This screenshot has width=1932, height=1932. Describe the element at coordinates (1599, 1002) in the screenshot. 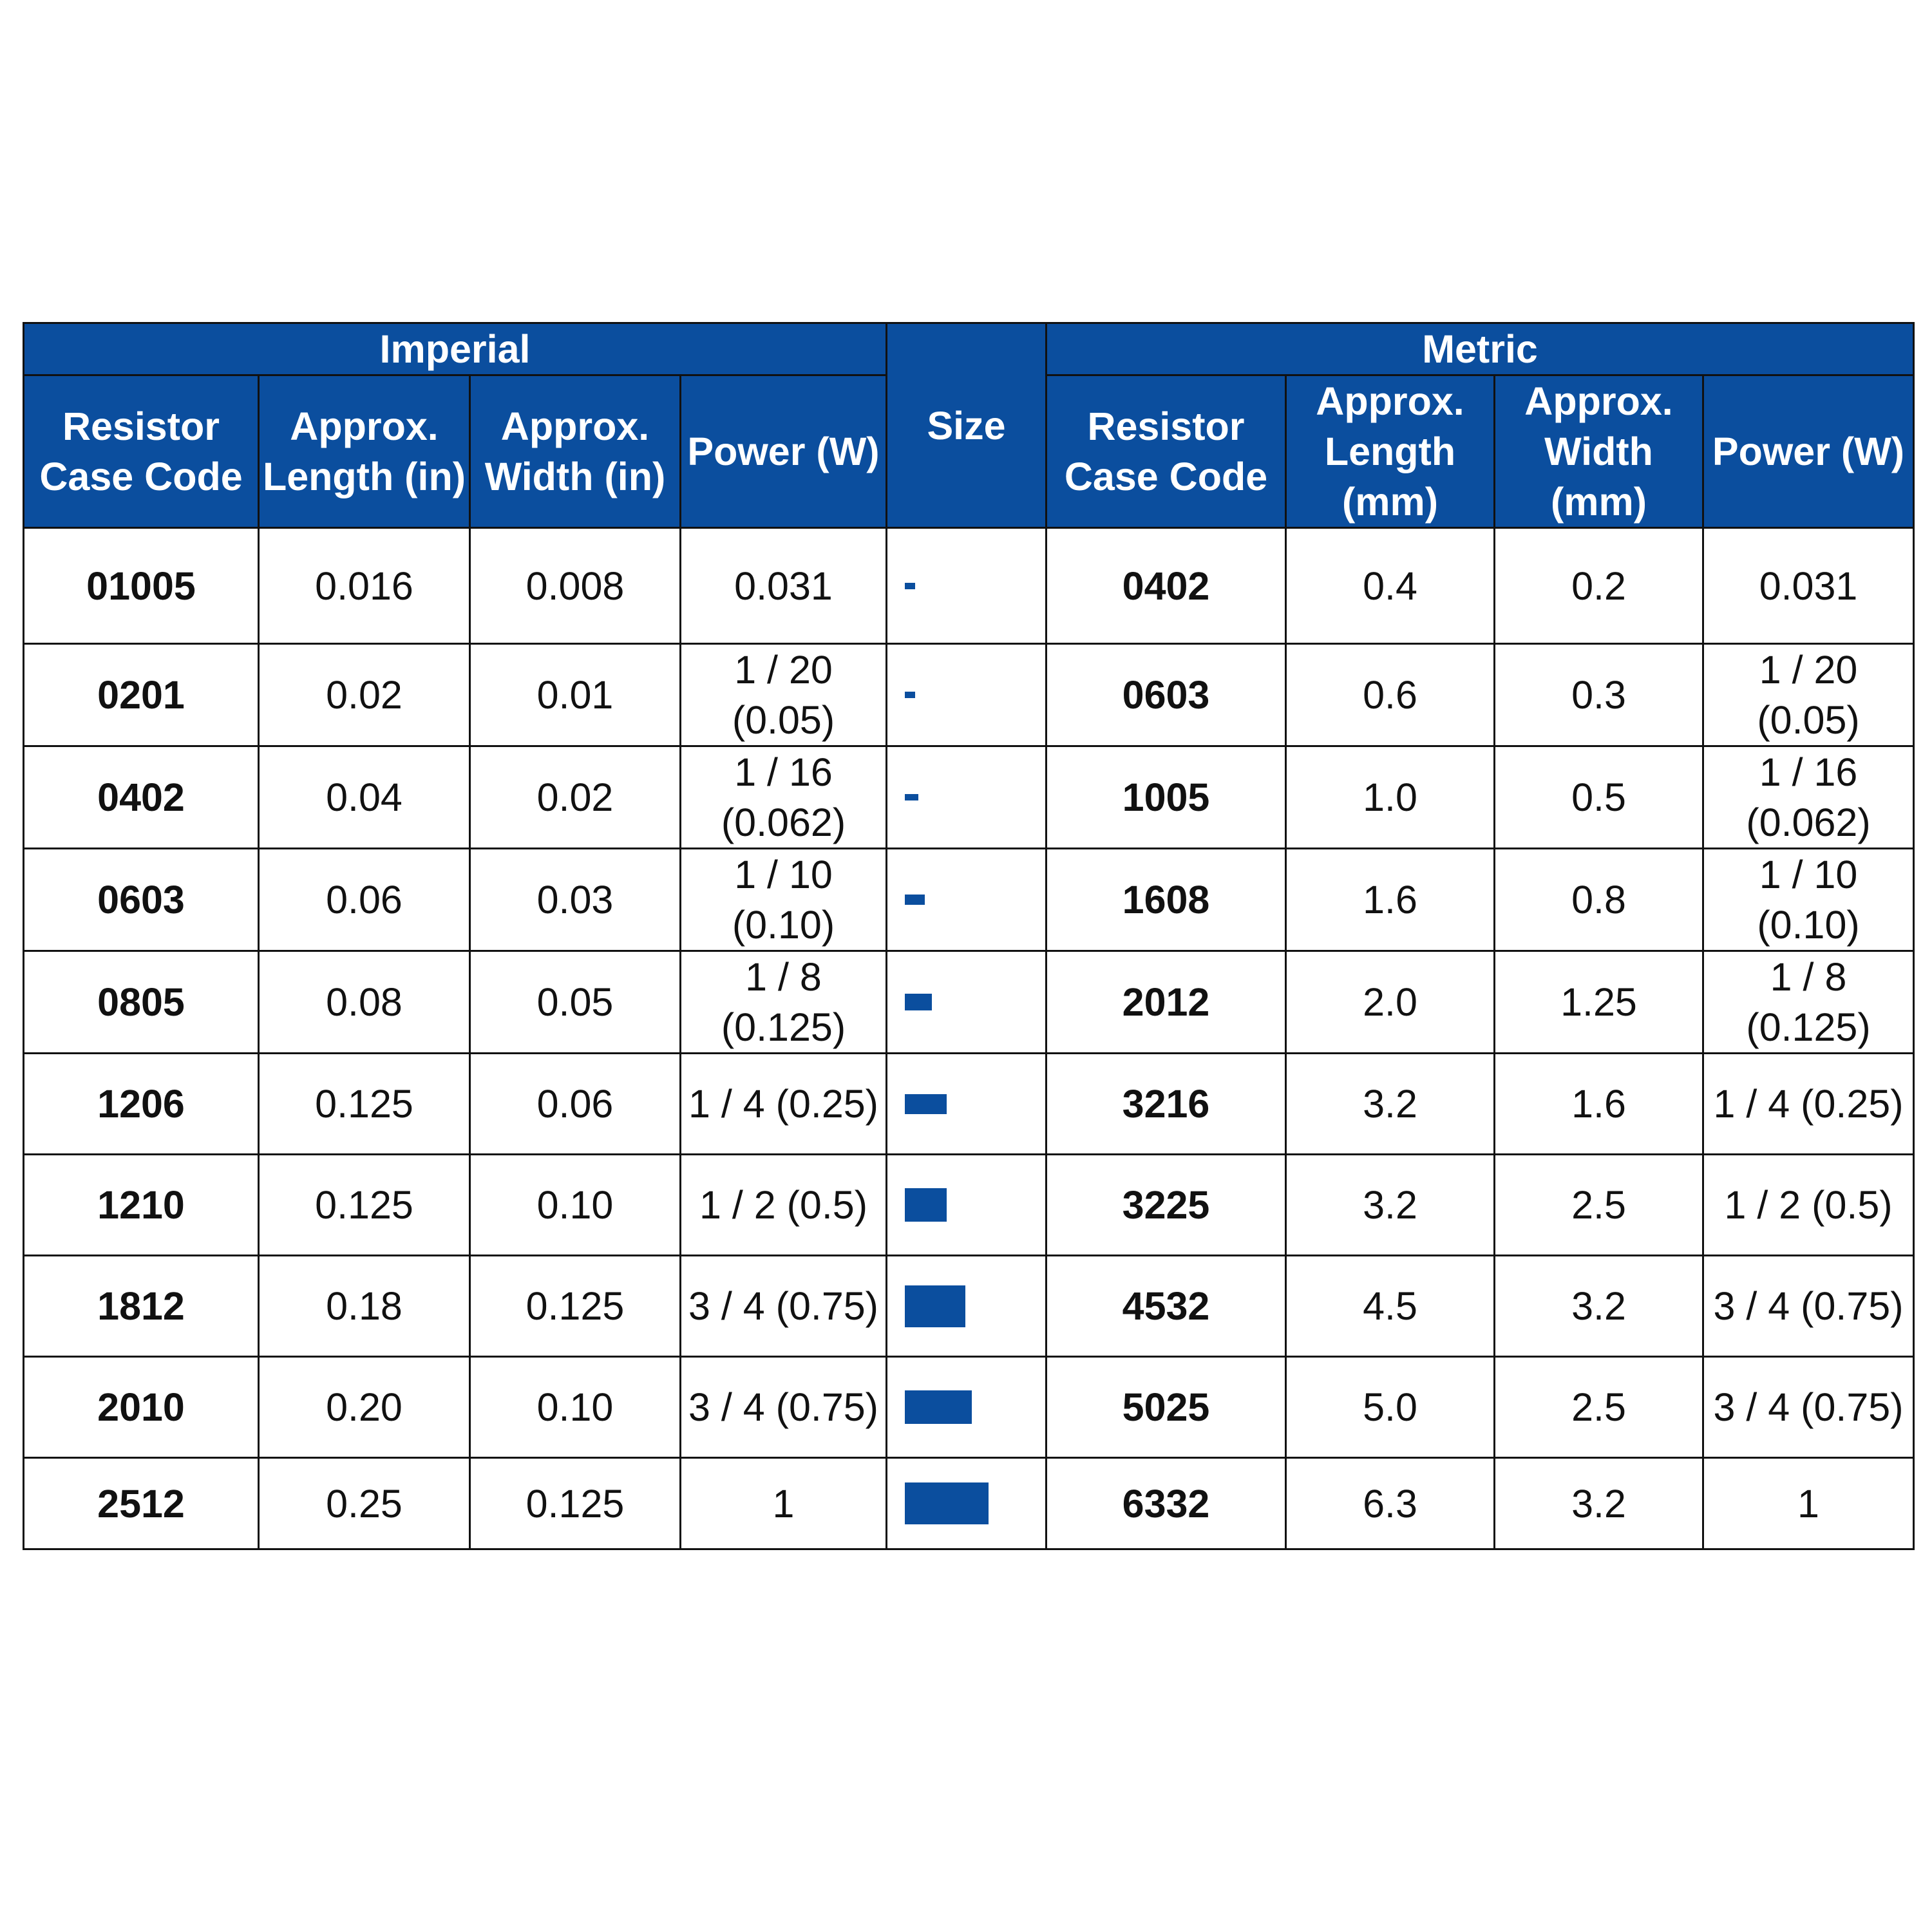

I see `metric-width-cell: 1.25` at that location.